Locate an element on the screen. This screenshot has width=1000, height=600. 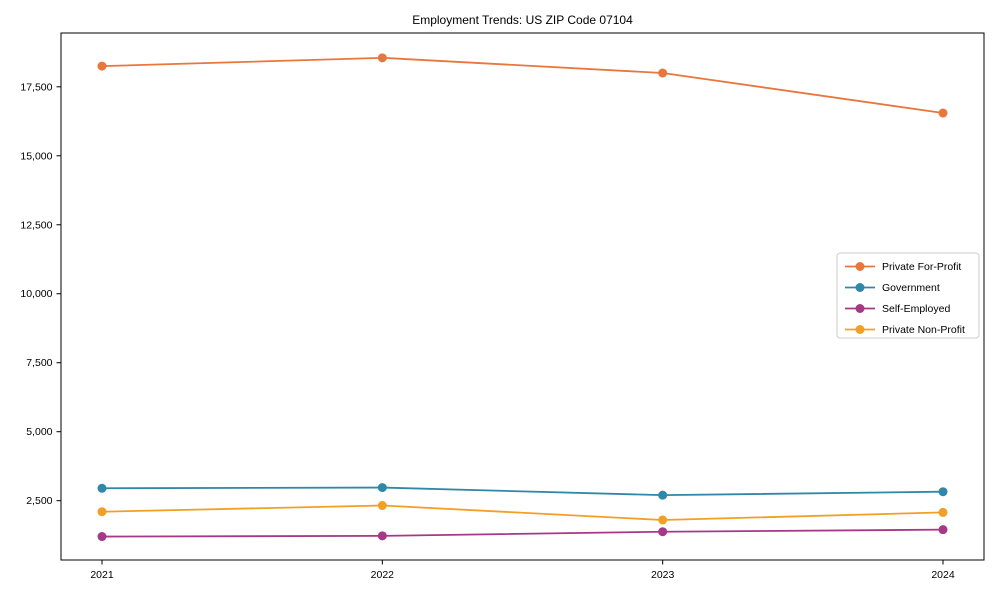
y-tick-label: 2,500 is located at coordinates (39, 501).